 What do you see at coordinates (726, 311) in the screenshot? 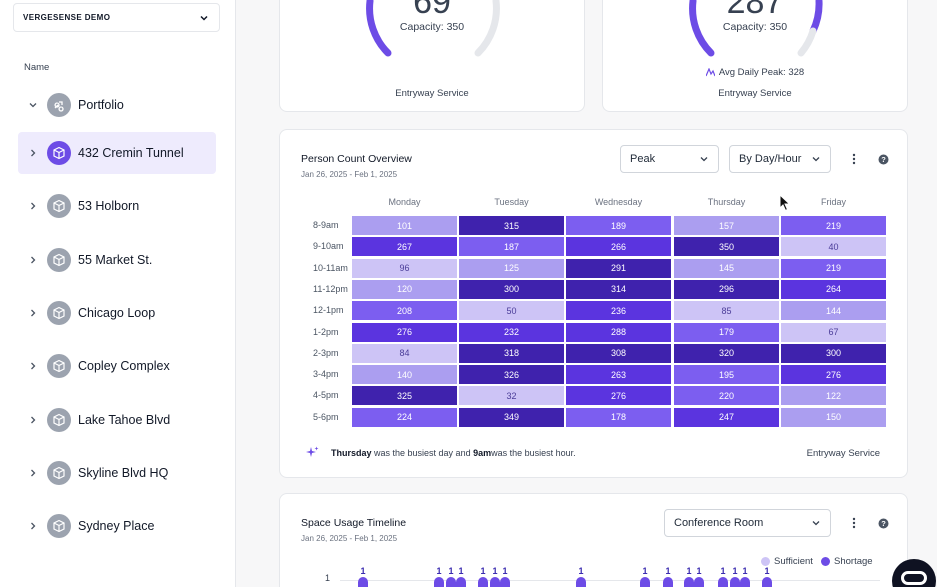
I see `heatmap-cell: 85` at bounding box center [726, 311].